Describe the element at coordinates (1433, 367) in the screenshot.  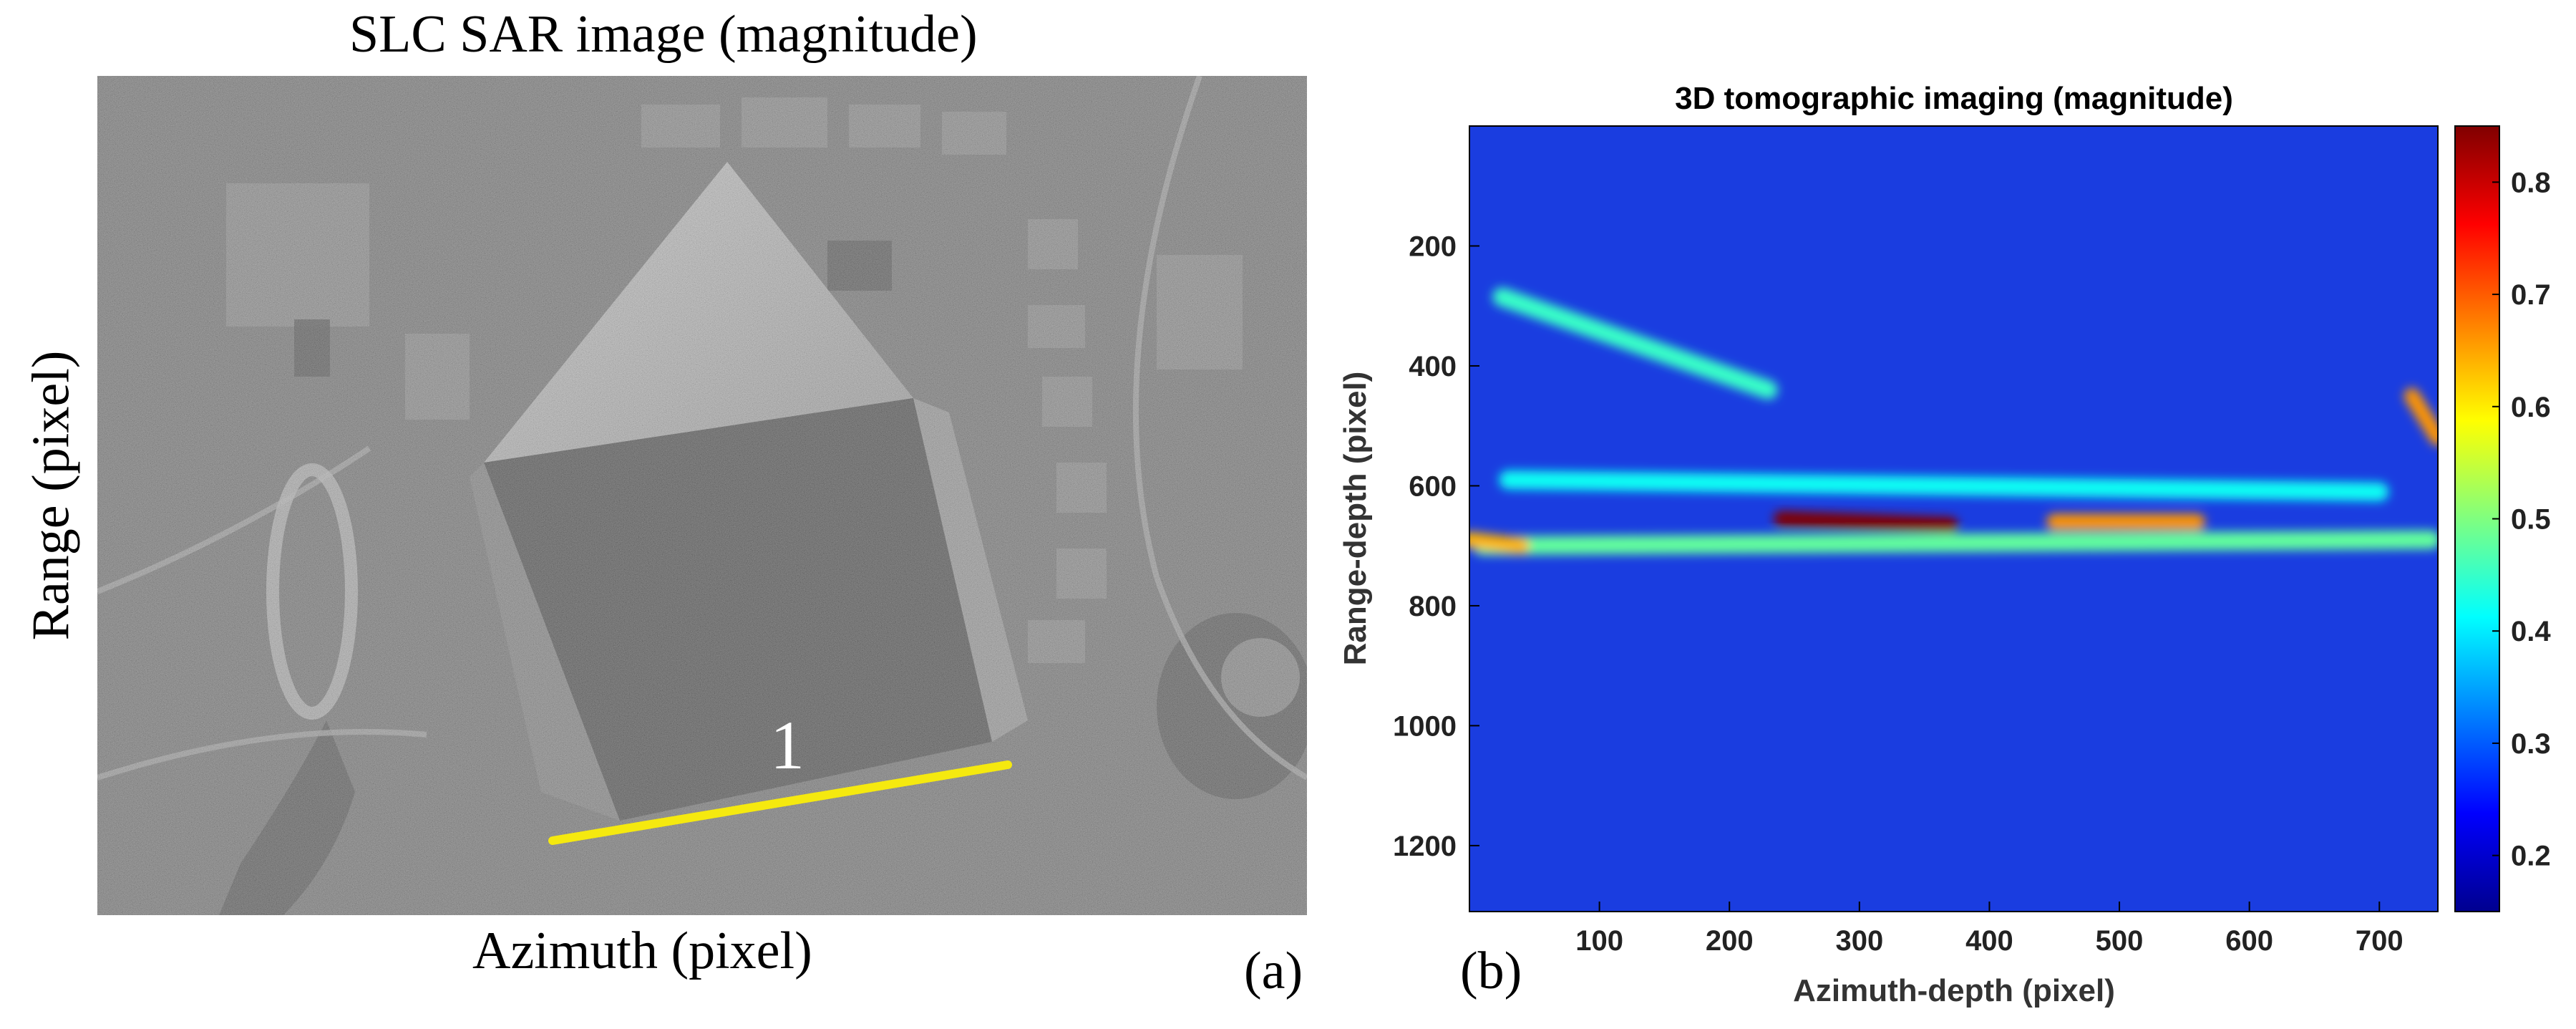
I see `y-tick-label: 400` at that location.